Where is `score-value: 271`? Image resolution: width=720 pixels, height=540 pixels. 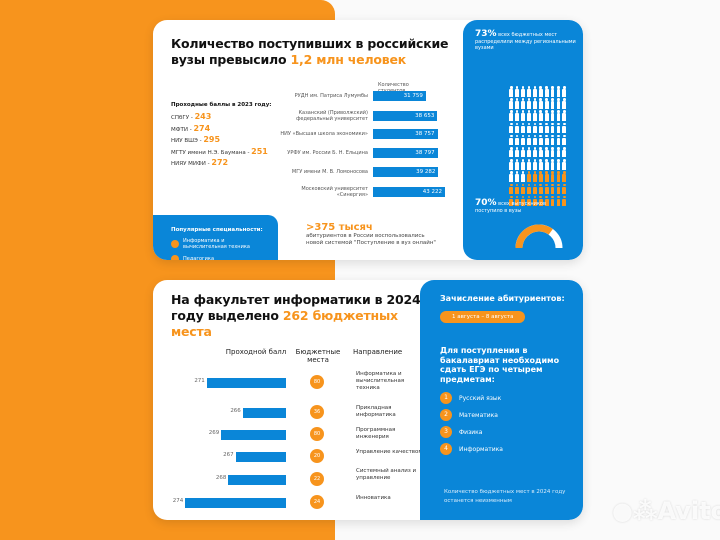
score-value: 271 is located at coordinates (199, 381).